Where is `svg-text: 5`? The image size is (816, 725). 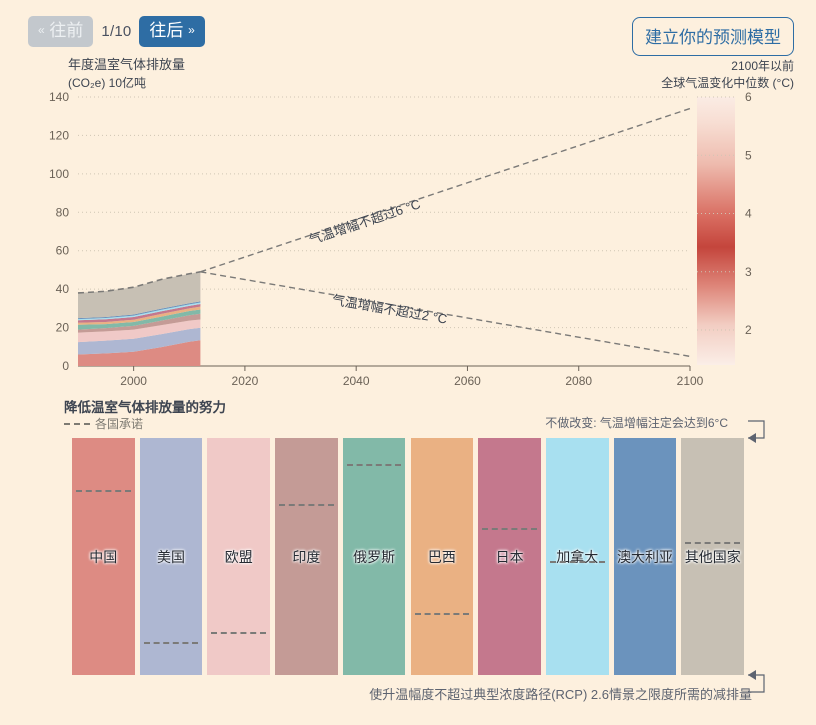 svg-text: 5 is located at coordinates (748, 155).